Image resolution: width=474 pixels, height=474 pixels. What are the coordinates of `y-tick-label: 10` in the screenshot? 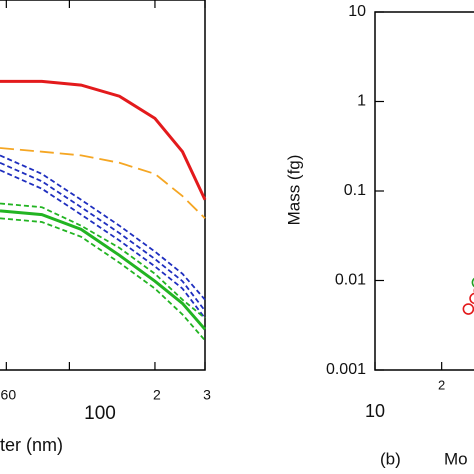 It's located at (357, 11).